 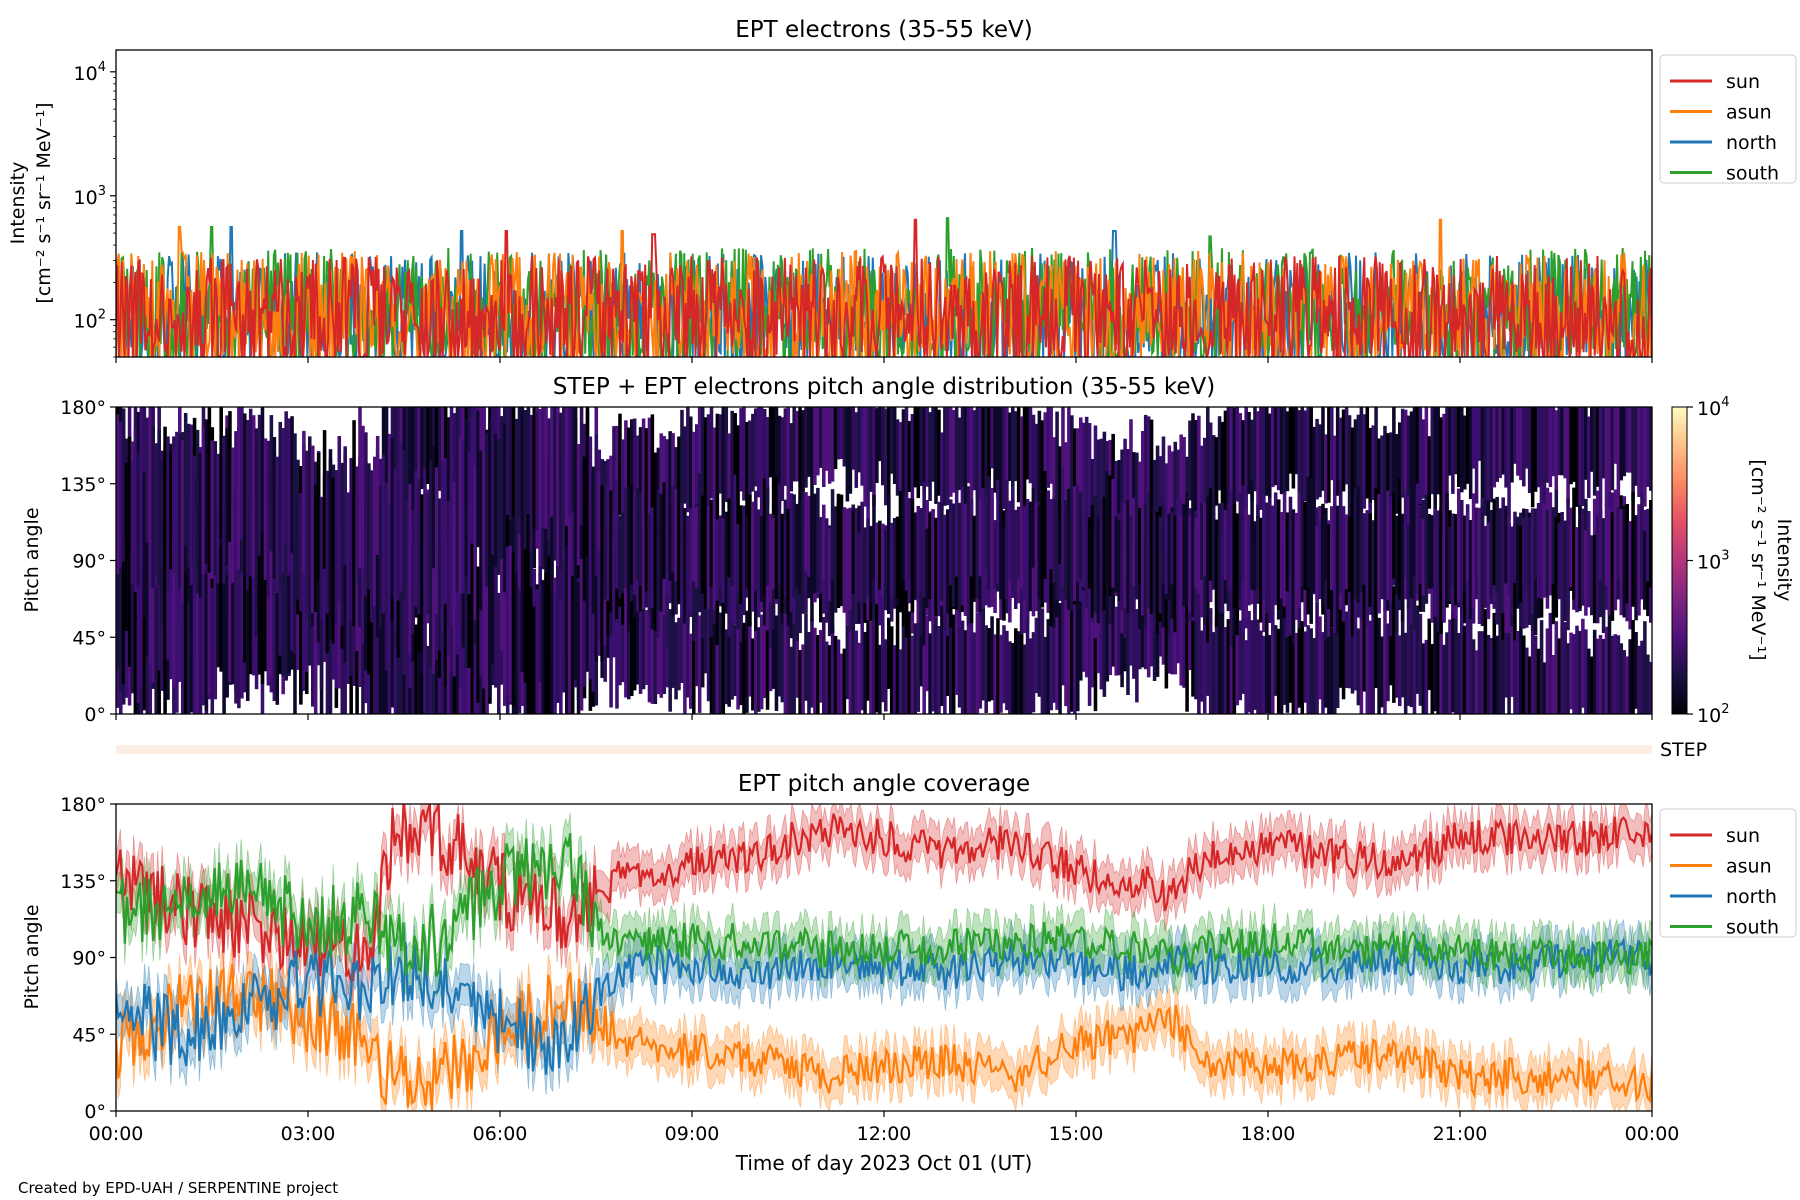 What do you see at coordinates (95, 209) in the screenshot?
I see `intensity-y-ticks: 102 103 104` at bounding box center [95, 209].